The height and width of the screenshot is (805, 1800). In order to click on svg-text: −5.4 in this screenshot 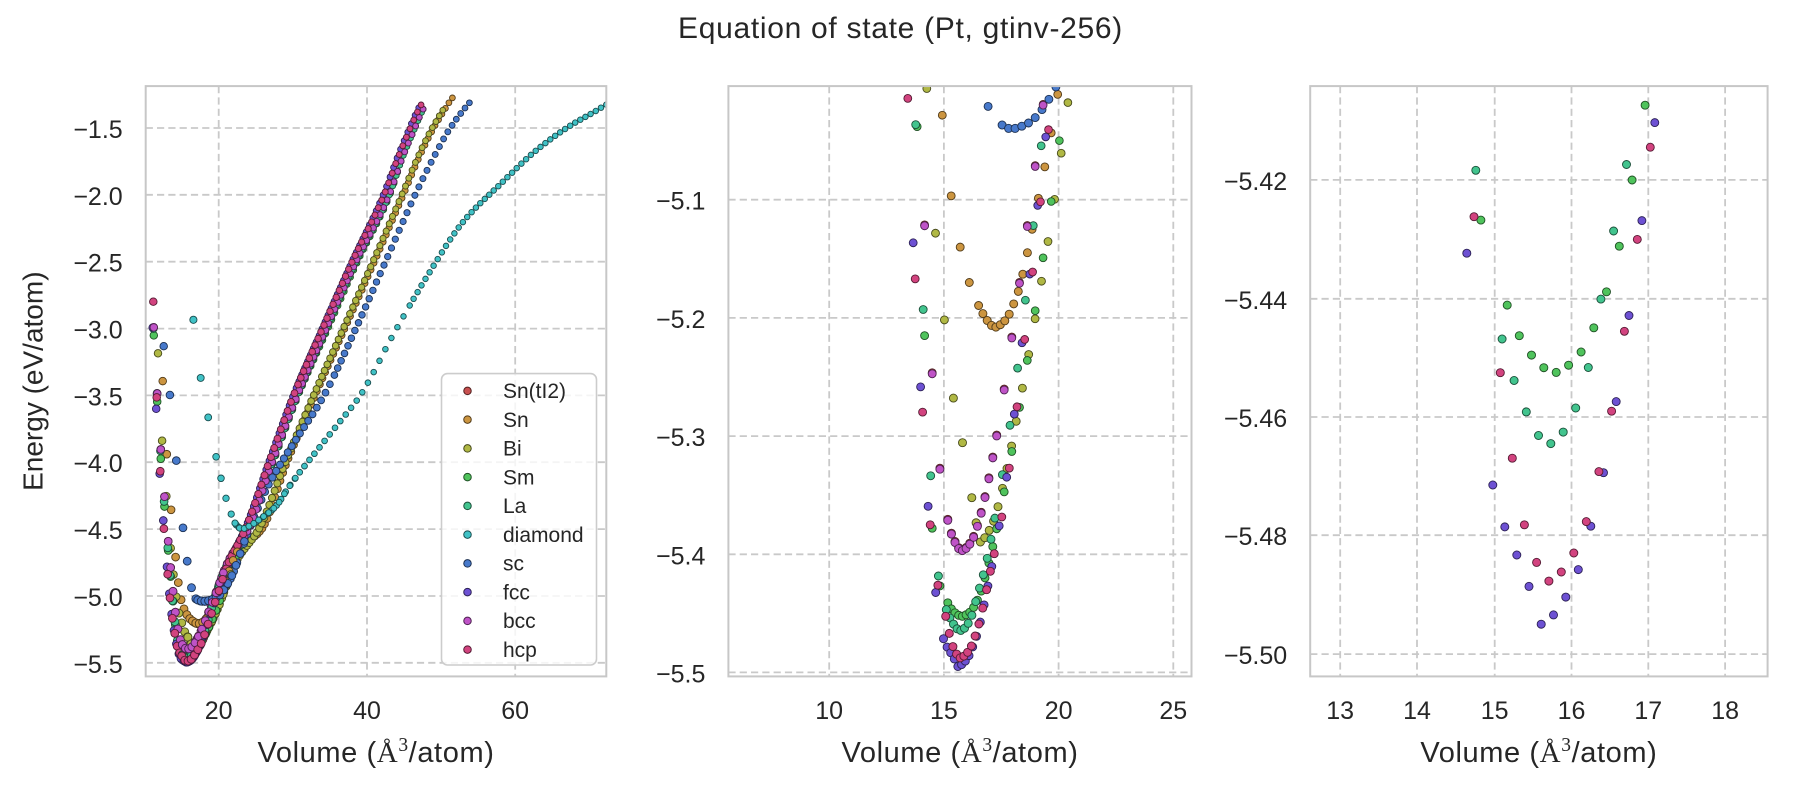, I will do `click(680, 556)`.